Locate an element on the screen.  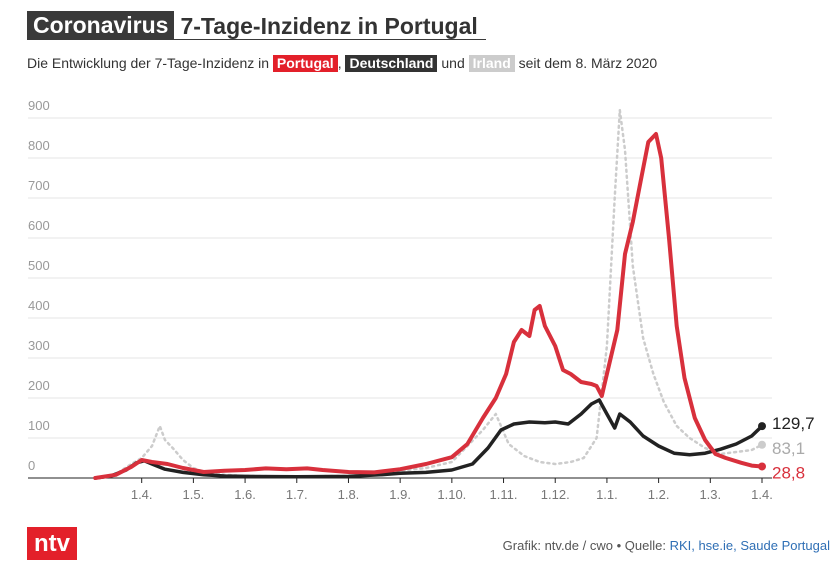
x-tick-label: 1.8. is located at coordinates (349, 494).